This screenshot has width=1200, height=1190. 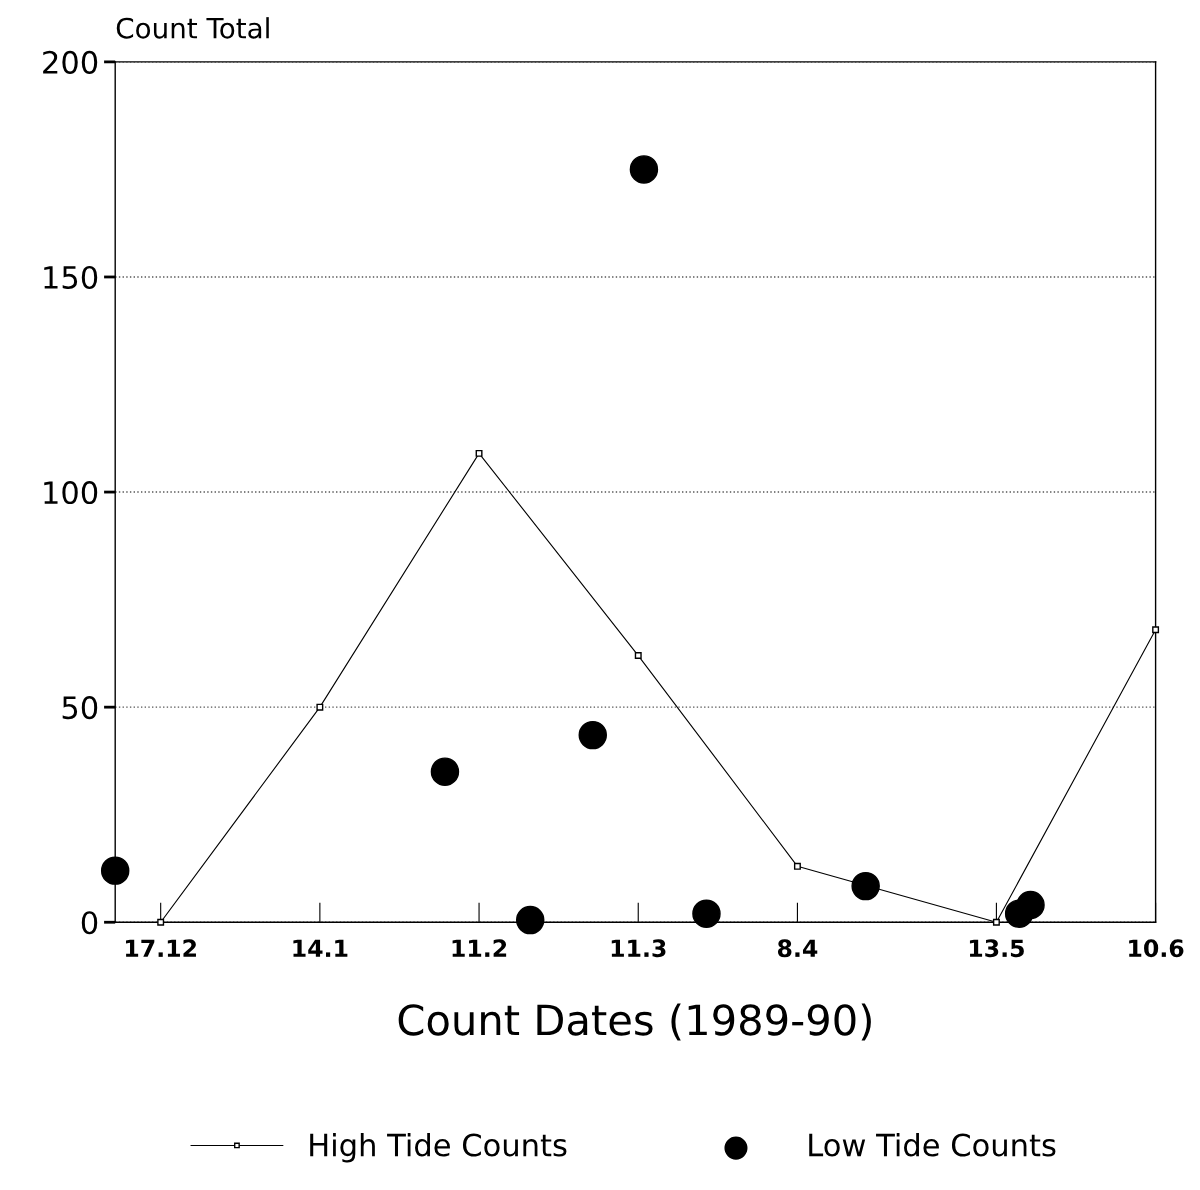 What do you see at coordinates (80, 708) in the screenshot?
I see `y-tick-label: 50` at bounding box center [80, 708].